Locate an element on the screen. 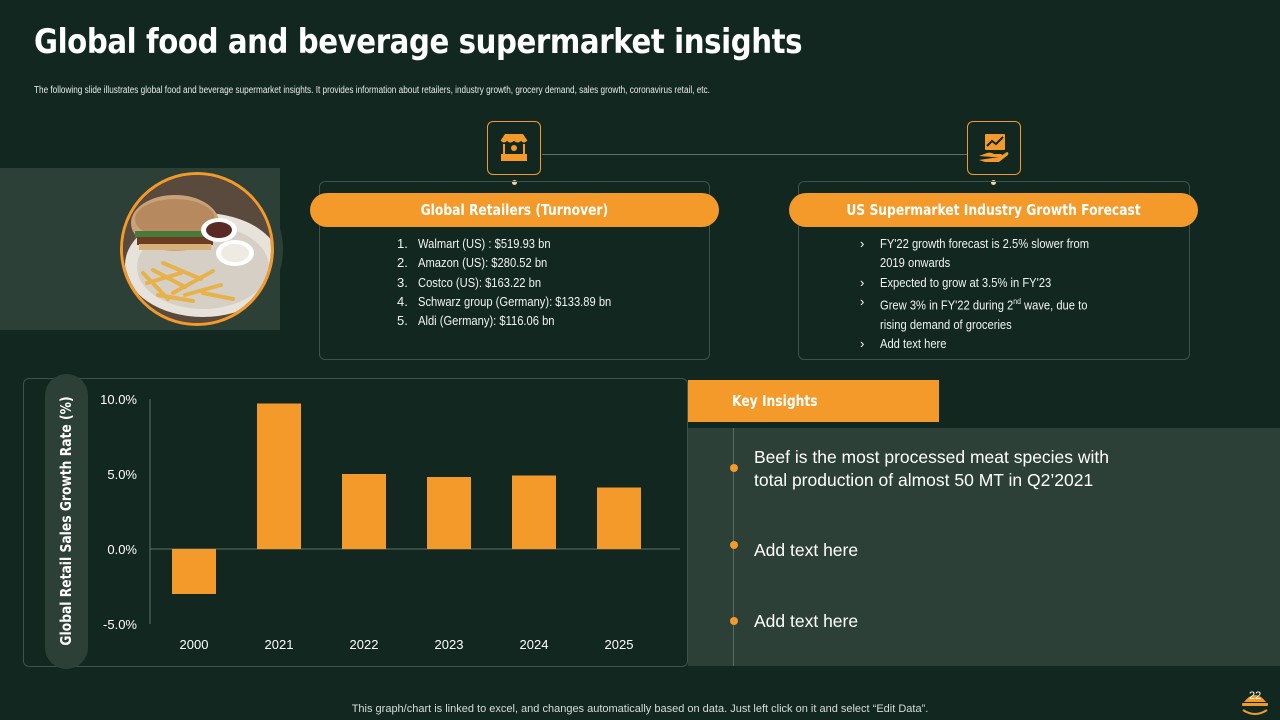 The image size is (1280, 720). retailers-card is located at coordinates (514, 270).